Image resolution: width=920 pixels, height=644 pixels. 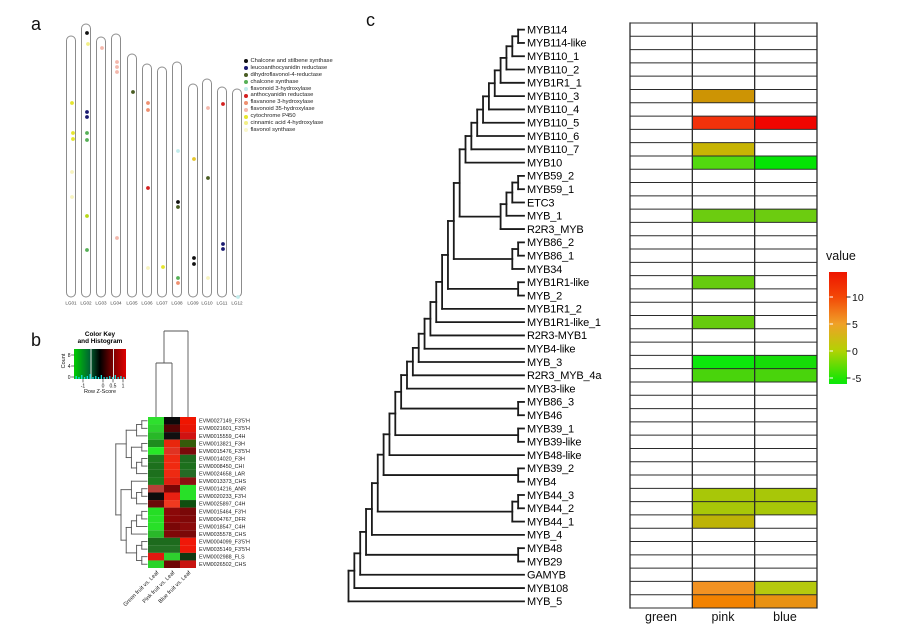 I want to click on b-row-label: EVM0015464_F3'H, so click(x=222, y=512).